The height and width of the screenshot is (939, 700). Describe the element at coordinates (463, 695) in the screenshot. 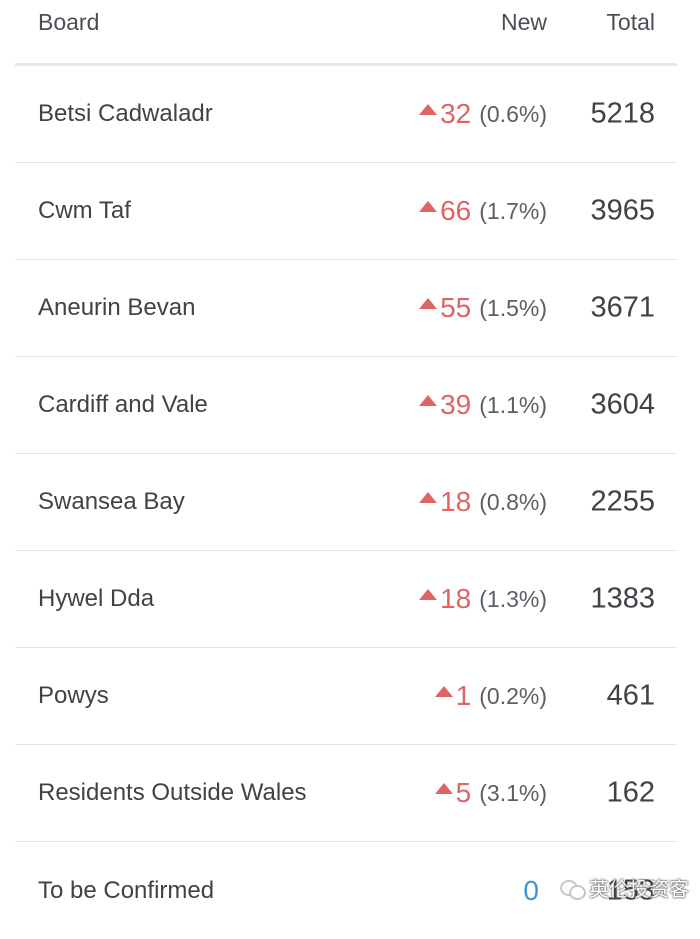

I see `new-count: 1` at that location.